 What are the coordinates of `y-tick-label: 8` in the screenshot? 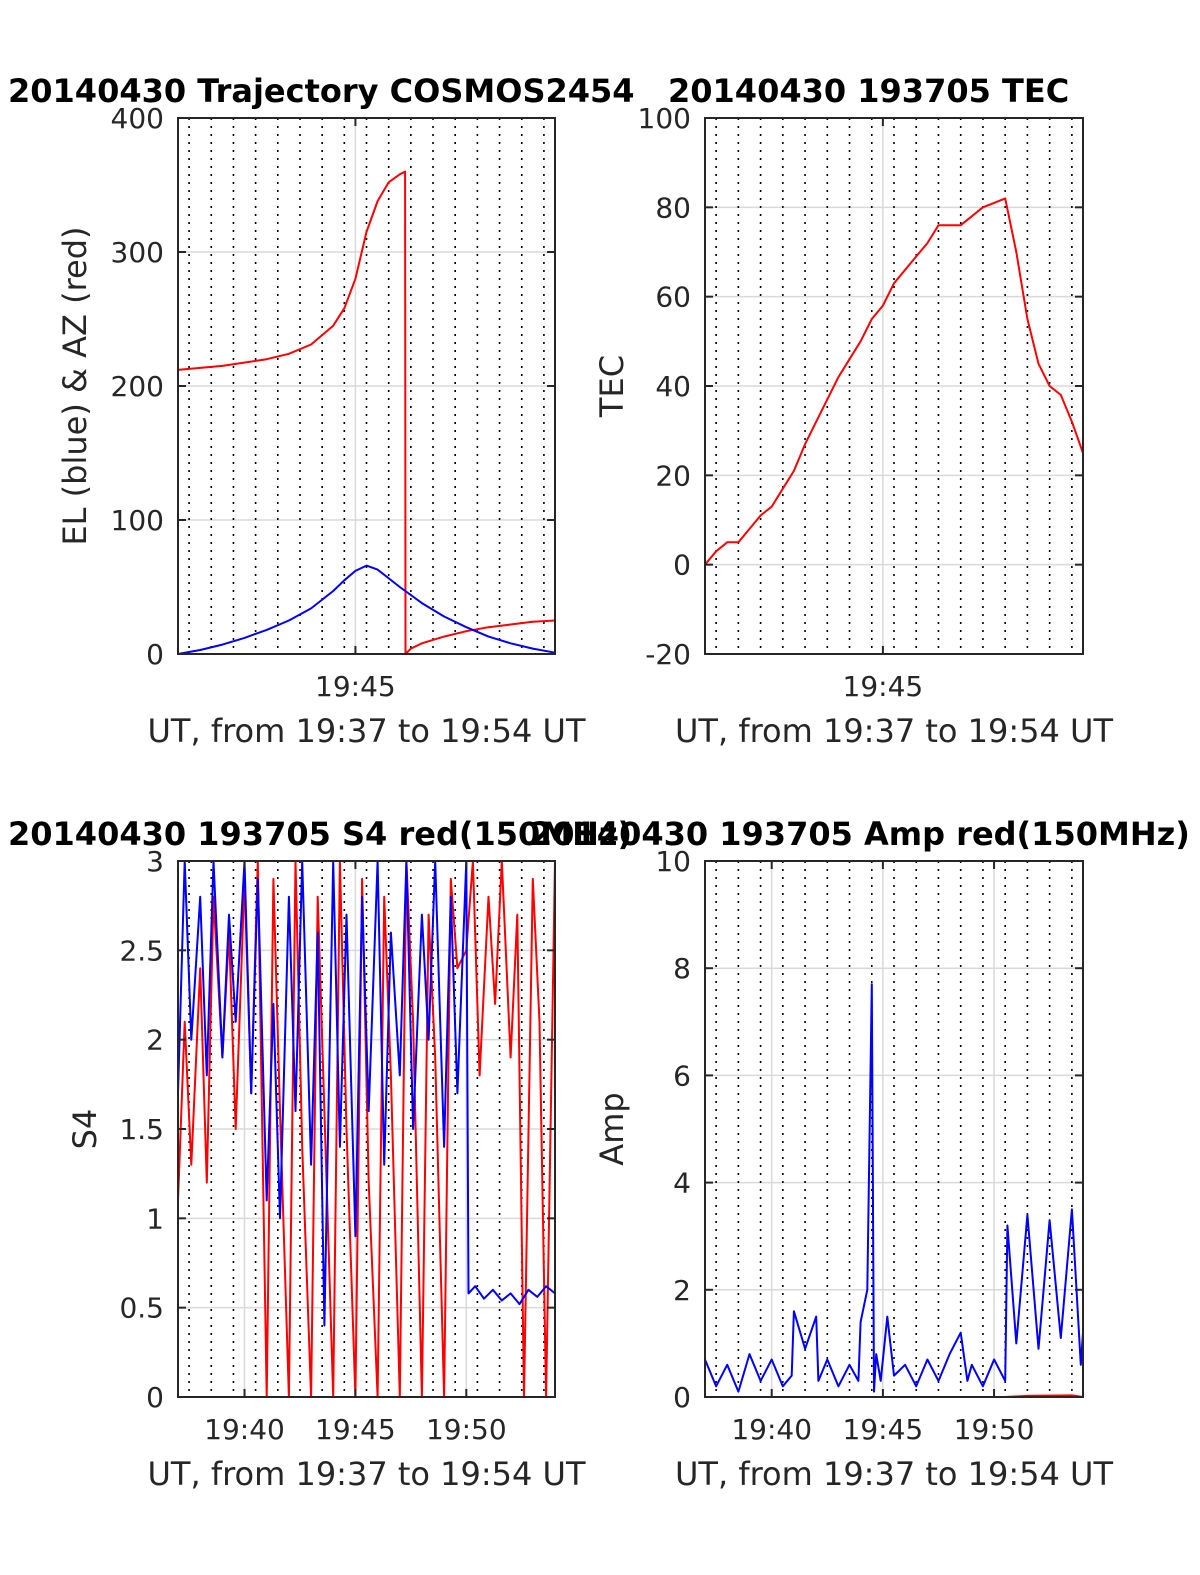 It's located at (682, 968).